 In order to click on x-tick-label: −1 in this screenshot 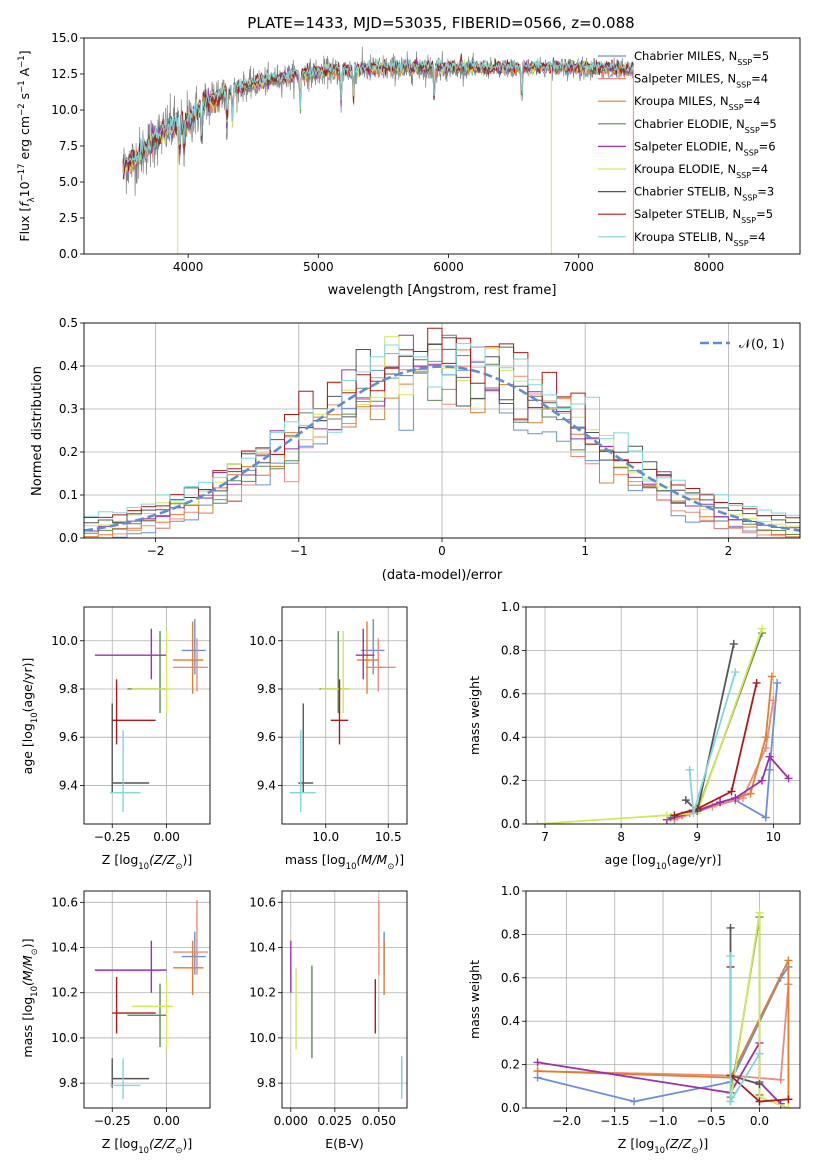, I will do `click(299, 551)`.